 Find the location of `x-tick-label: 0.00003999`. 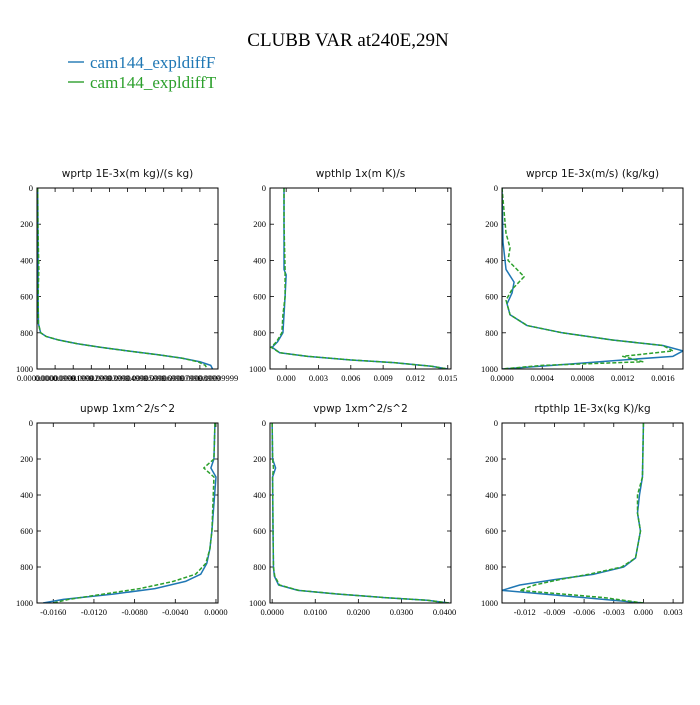

x-tick-label: 0.00003999 is located at coordinates (109, 378).